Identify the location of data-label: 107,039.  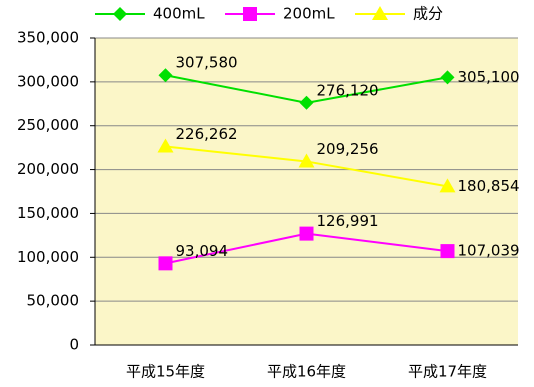
(489, 251).